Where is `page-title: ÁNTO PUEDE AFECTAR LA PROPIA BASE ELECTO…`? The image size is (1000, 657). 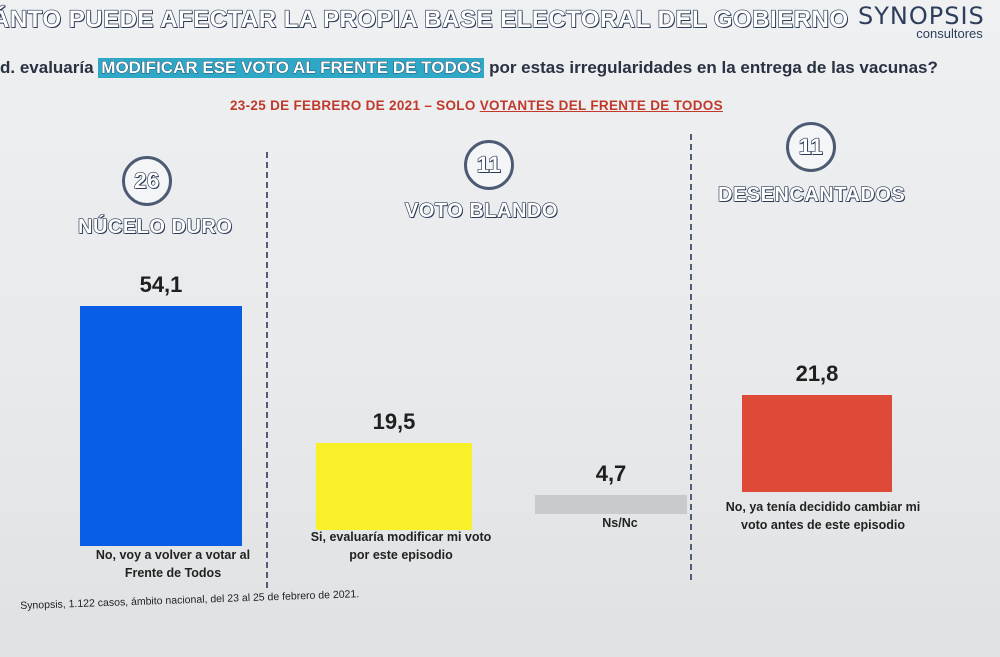 page-title: ÁNTO PUEDE AFECTAR LA PROPIA BASE ELECTO… is located at coordinates (424, 19).